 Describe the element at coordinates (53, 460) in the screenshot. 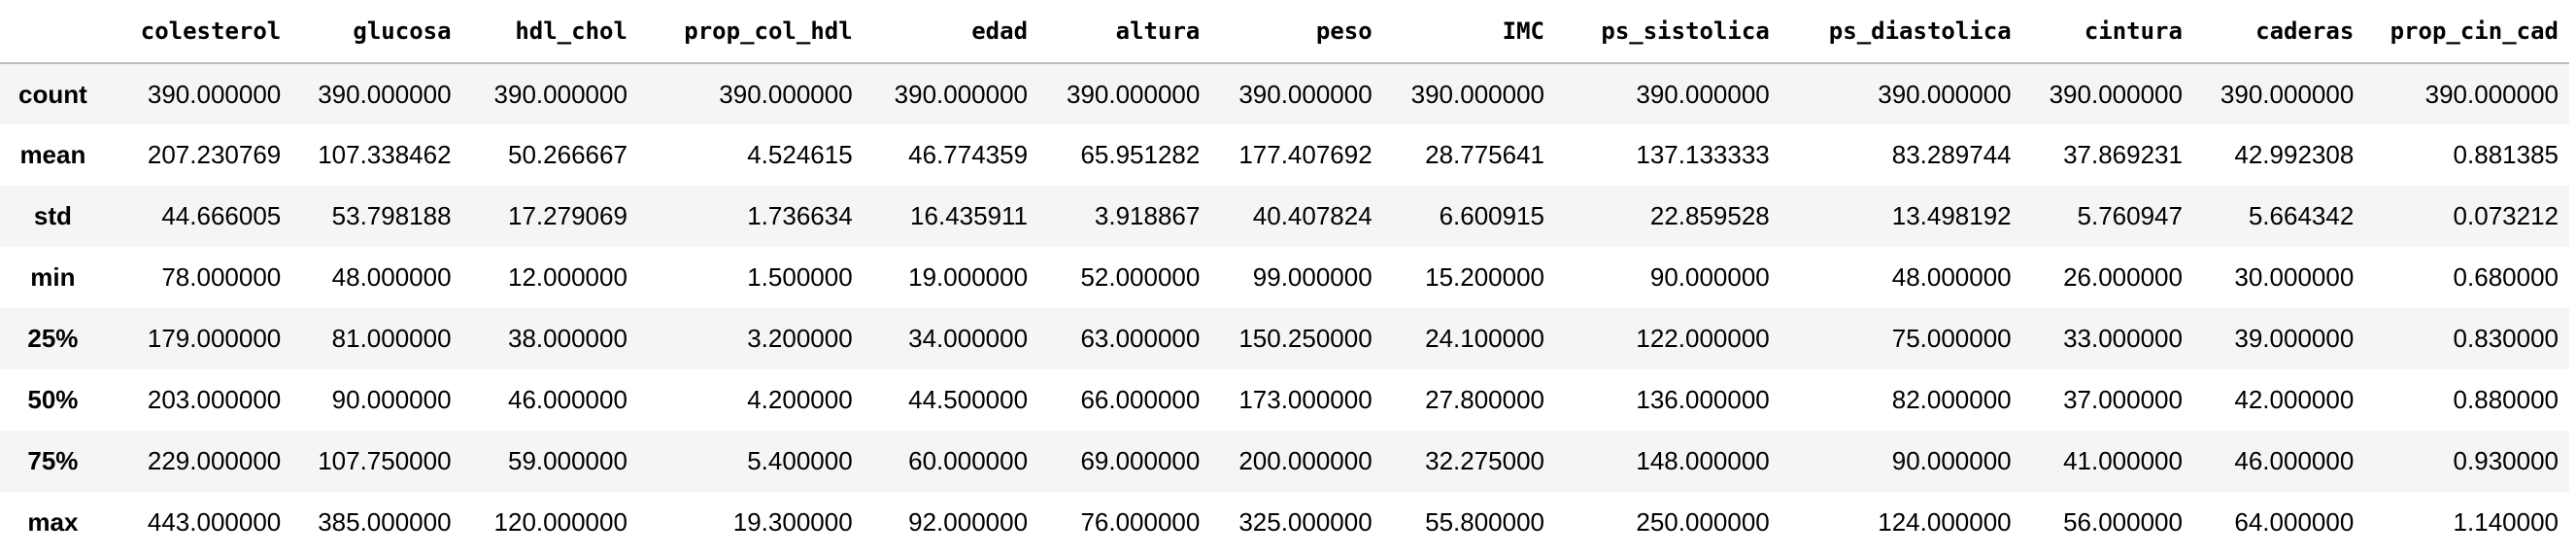

I see `row-label: 75%` at that location.